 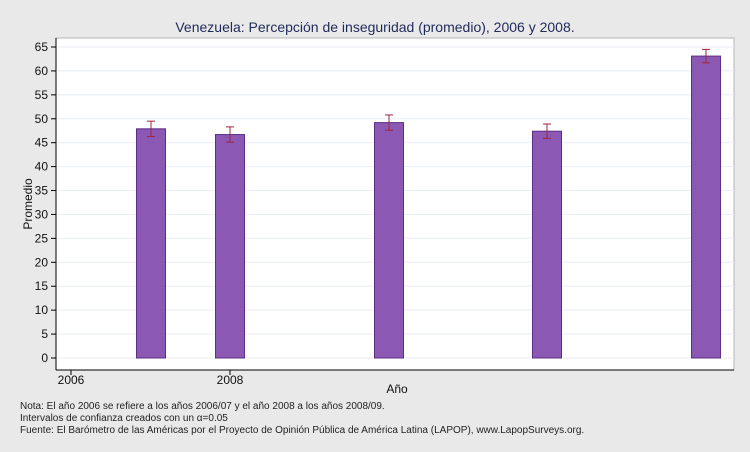 I want to click on y-tick-label: 30, so click(x=42, y=214).